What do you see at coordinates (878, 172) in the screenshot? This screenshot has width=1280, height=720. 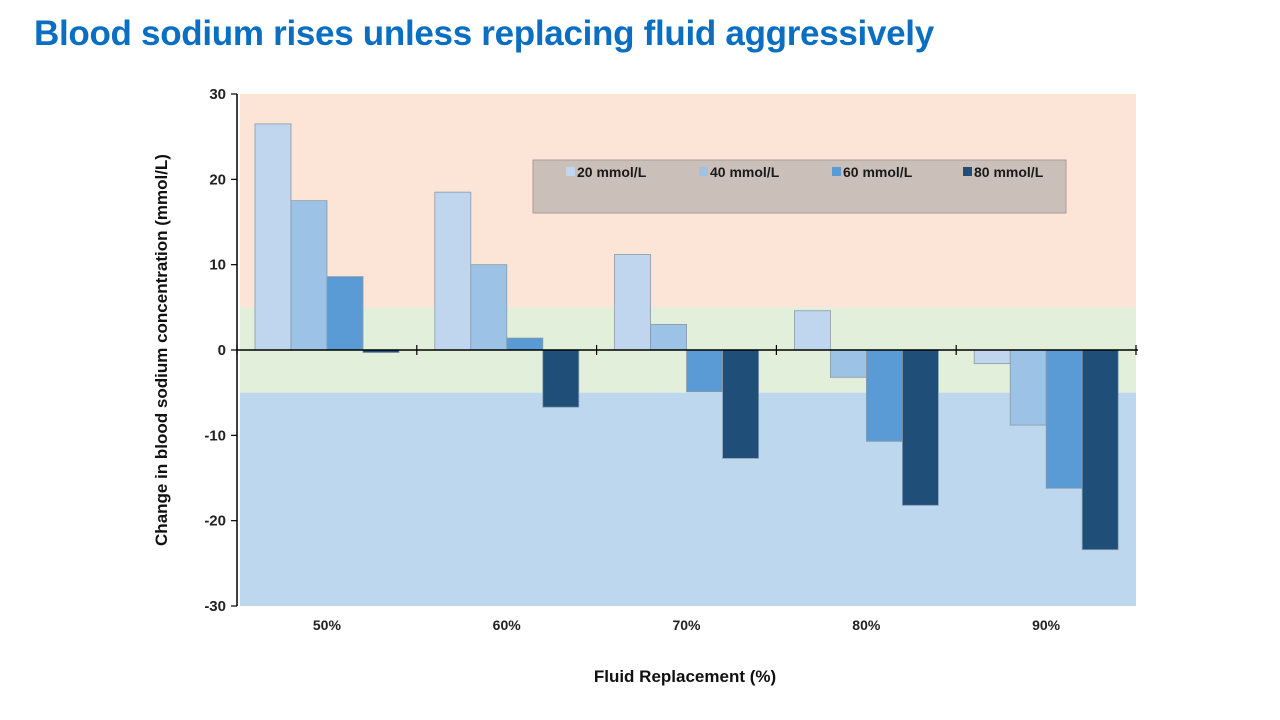 I see `legend-label: 60 mmol/L` at bounding box center [878, 172].